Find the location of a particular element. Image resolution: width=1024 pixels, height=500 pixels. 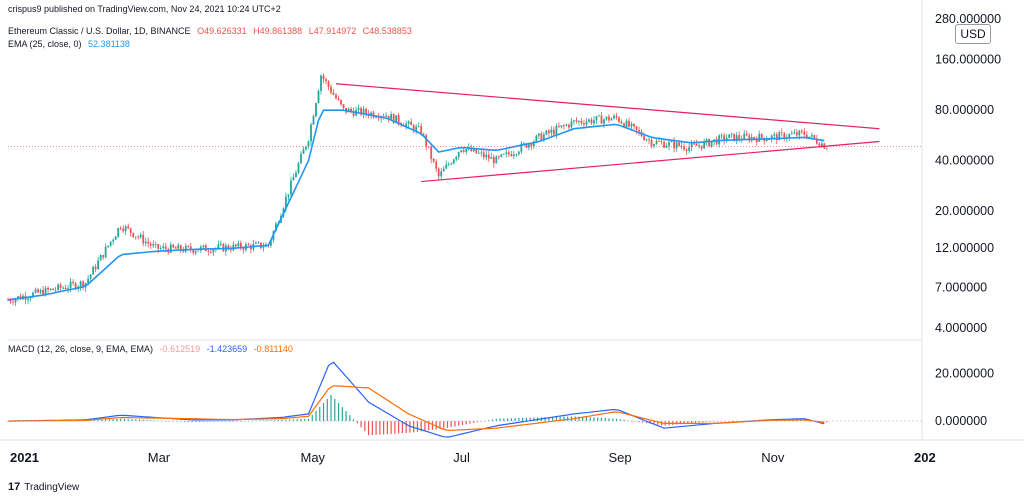

price-tick-label: 40.000000 is located at coordinates (964, 161).